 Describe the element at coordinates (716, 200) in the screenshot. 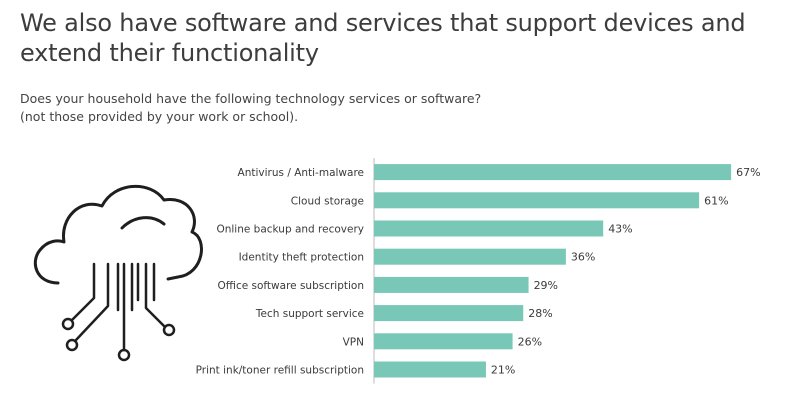

I see `value-label: 61%` at that location.